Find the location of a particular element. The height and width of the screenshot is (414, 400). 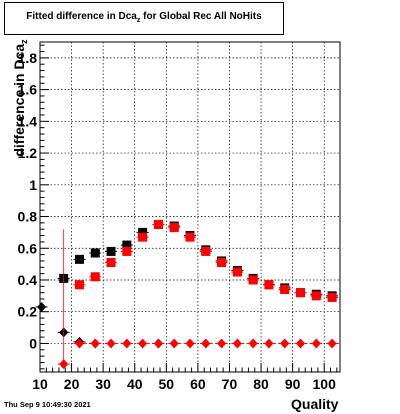

y-tick-label: 1.4 is located at coordinates (28, 121).